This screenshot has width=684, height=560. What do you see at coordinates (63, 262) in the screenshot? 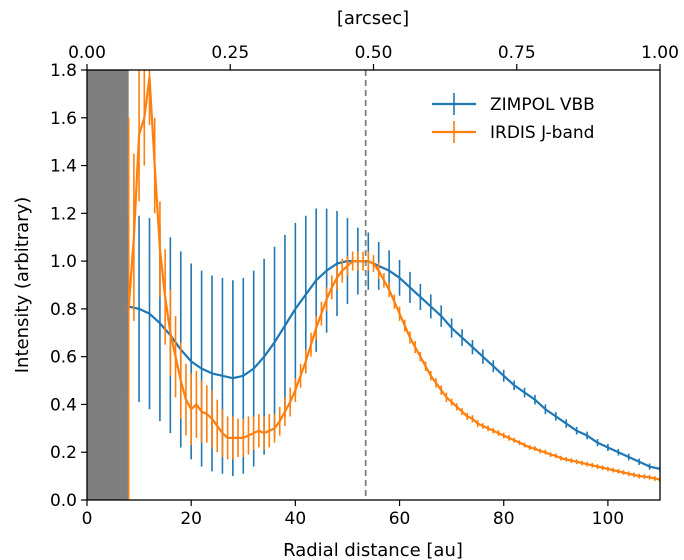
I see `y-tick-label: 1.0` at bounding box center [63, 262].